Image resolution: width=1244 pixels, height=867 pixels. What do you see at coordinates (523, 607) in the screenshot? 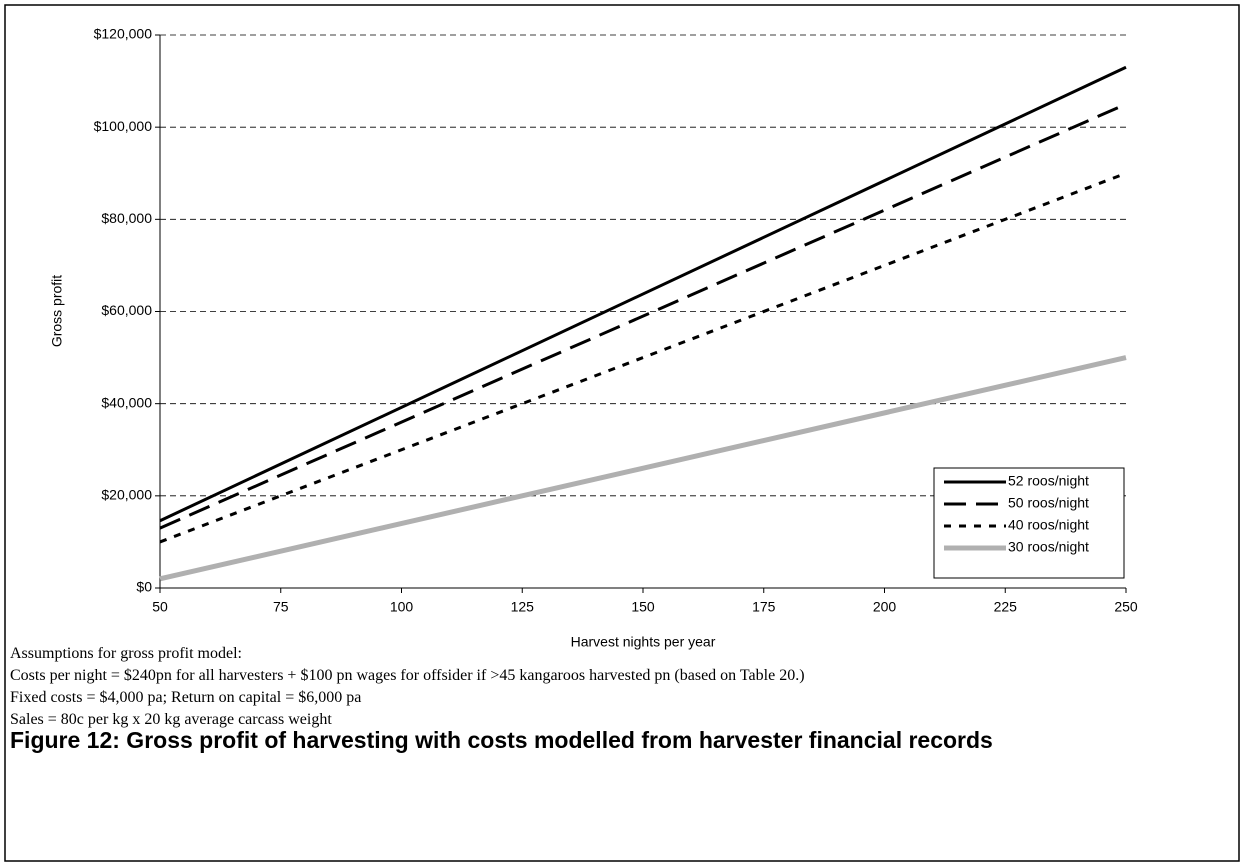
I see `x-tick-label: 125` at bounding box center [523, 607].